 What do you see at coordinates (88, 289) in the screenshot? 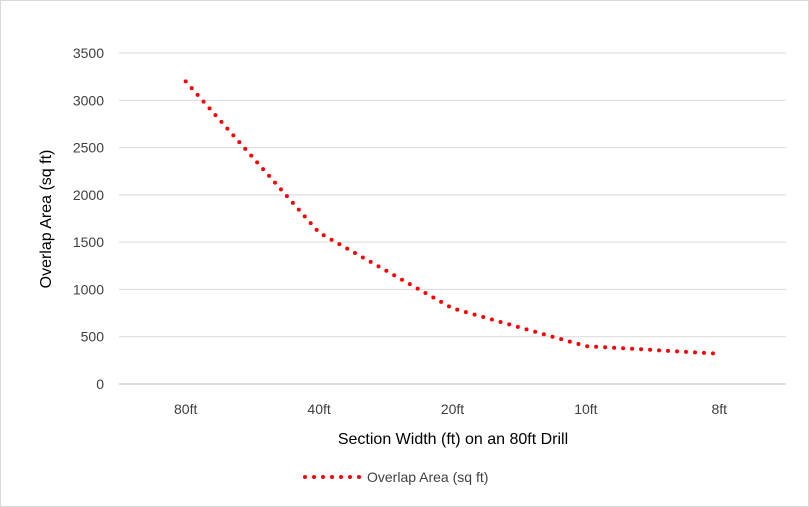
I see `y-tick-label: 1000` at bounding box center [88, 289].